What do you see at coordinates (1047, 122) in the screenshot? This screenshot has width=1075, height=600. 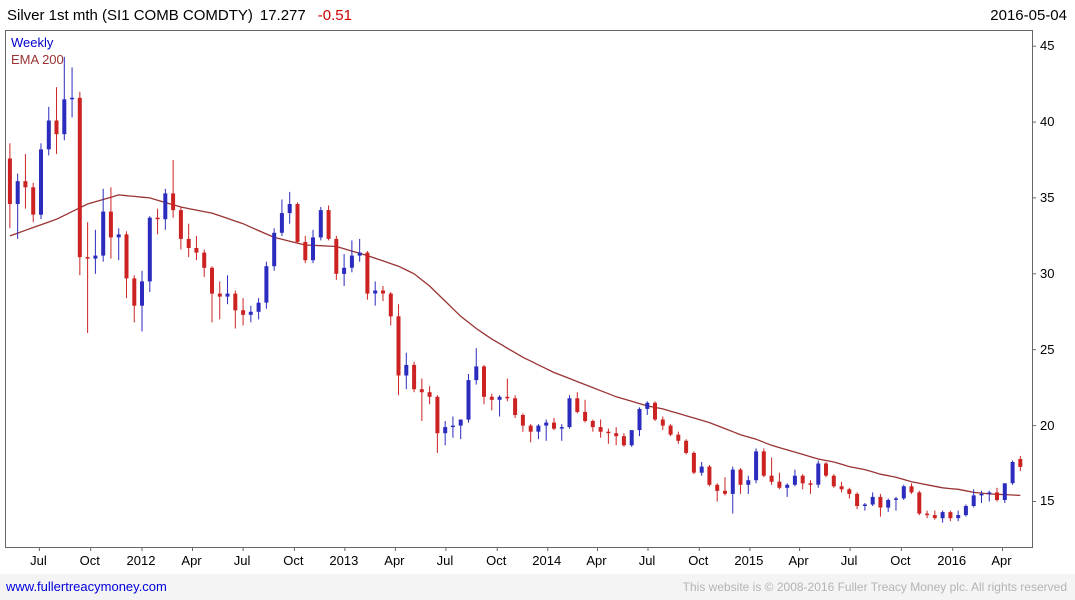 I see `y-axis-label: 40` at bounding box center [1047, 122].